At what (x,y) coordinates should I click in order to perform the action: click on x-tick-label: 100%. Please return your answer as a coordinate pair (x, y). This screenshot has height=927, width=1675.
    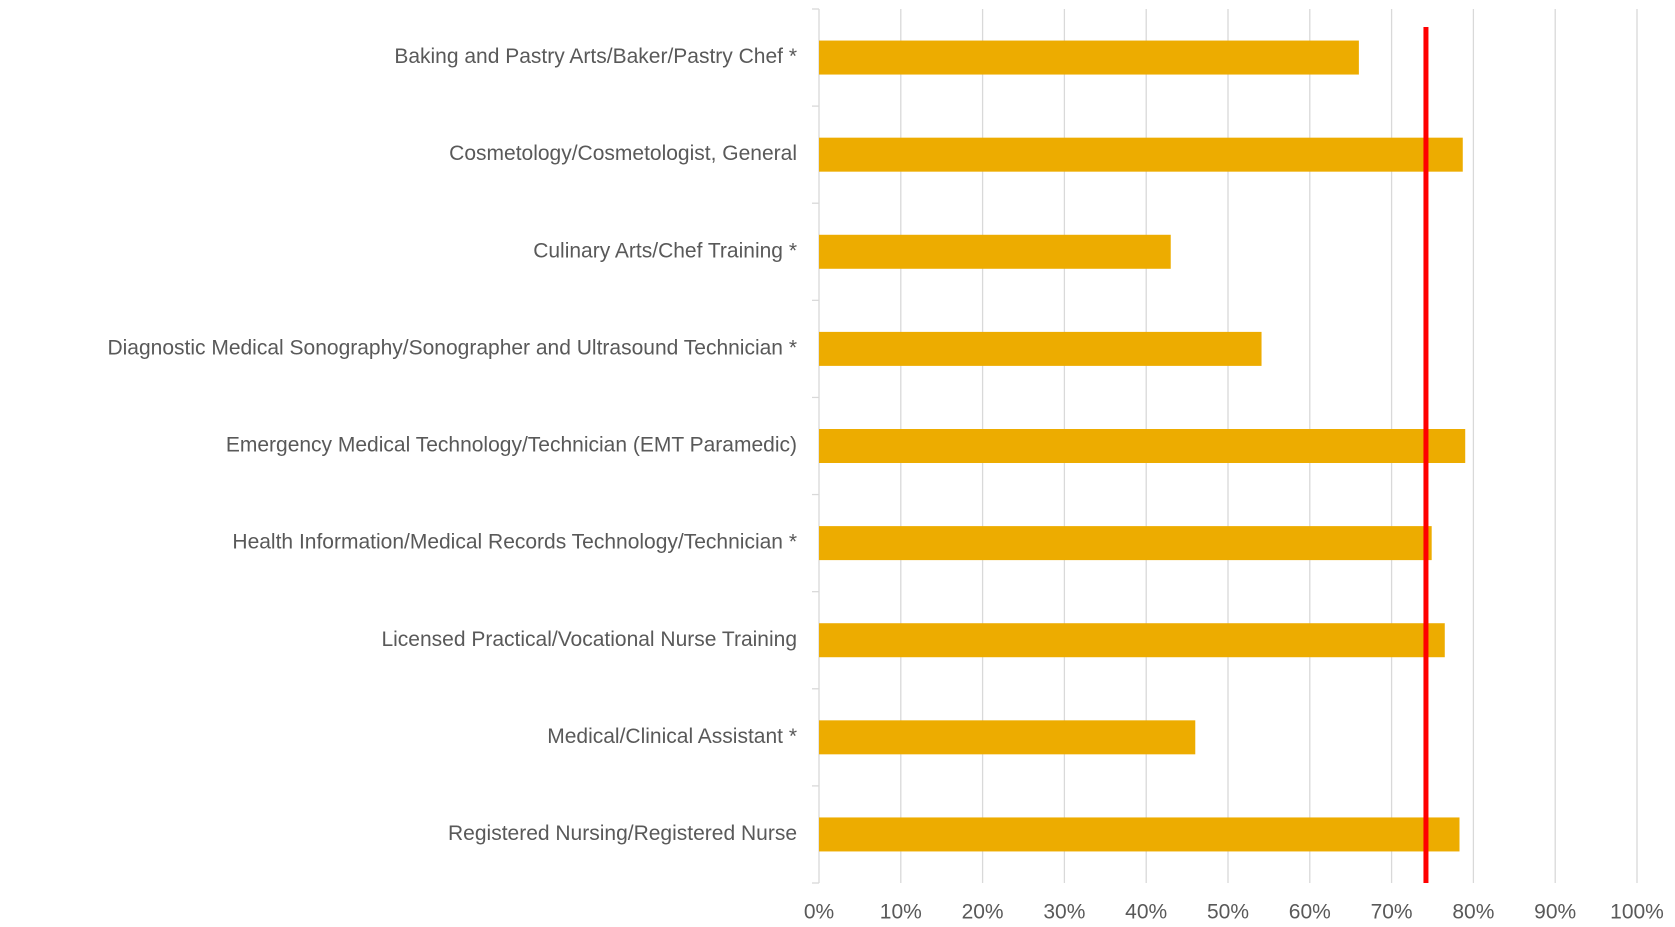
    Looking at the image, I should click on (1637, 912).